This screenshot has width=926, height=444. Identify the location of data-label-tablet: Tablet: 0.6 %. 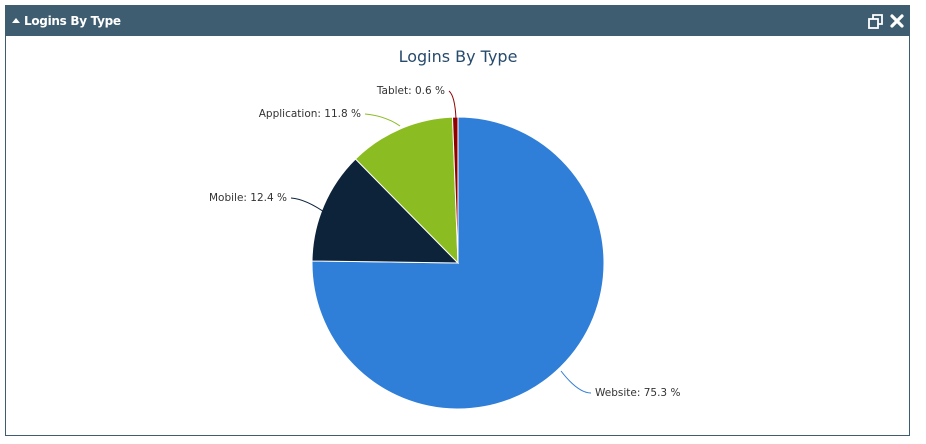
(410, 91).